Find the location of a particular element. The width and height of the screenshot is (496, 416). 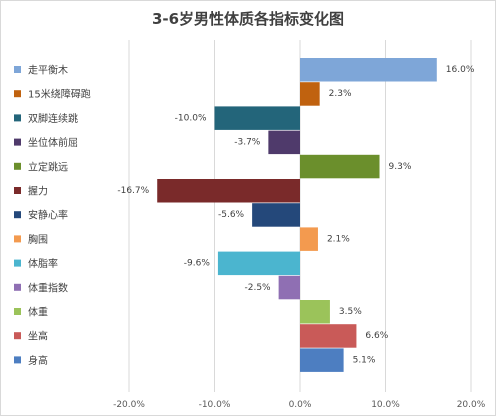

data-label: 9.3% is located at coordinates (400, 167).